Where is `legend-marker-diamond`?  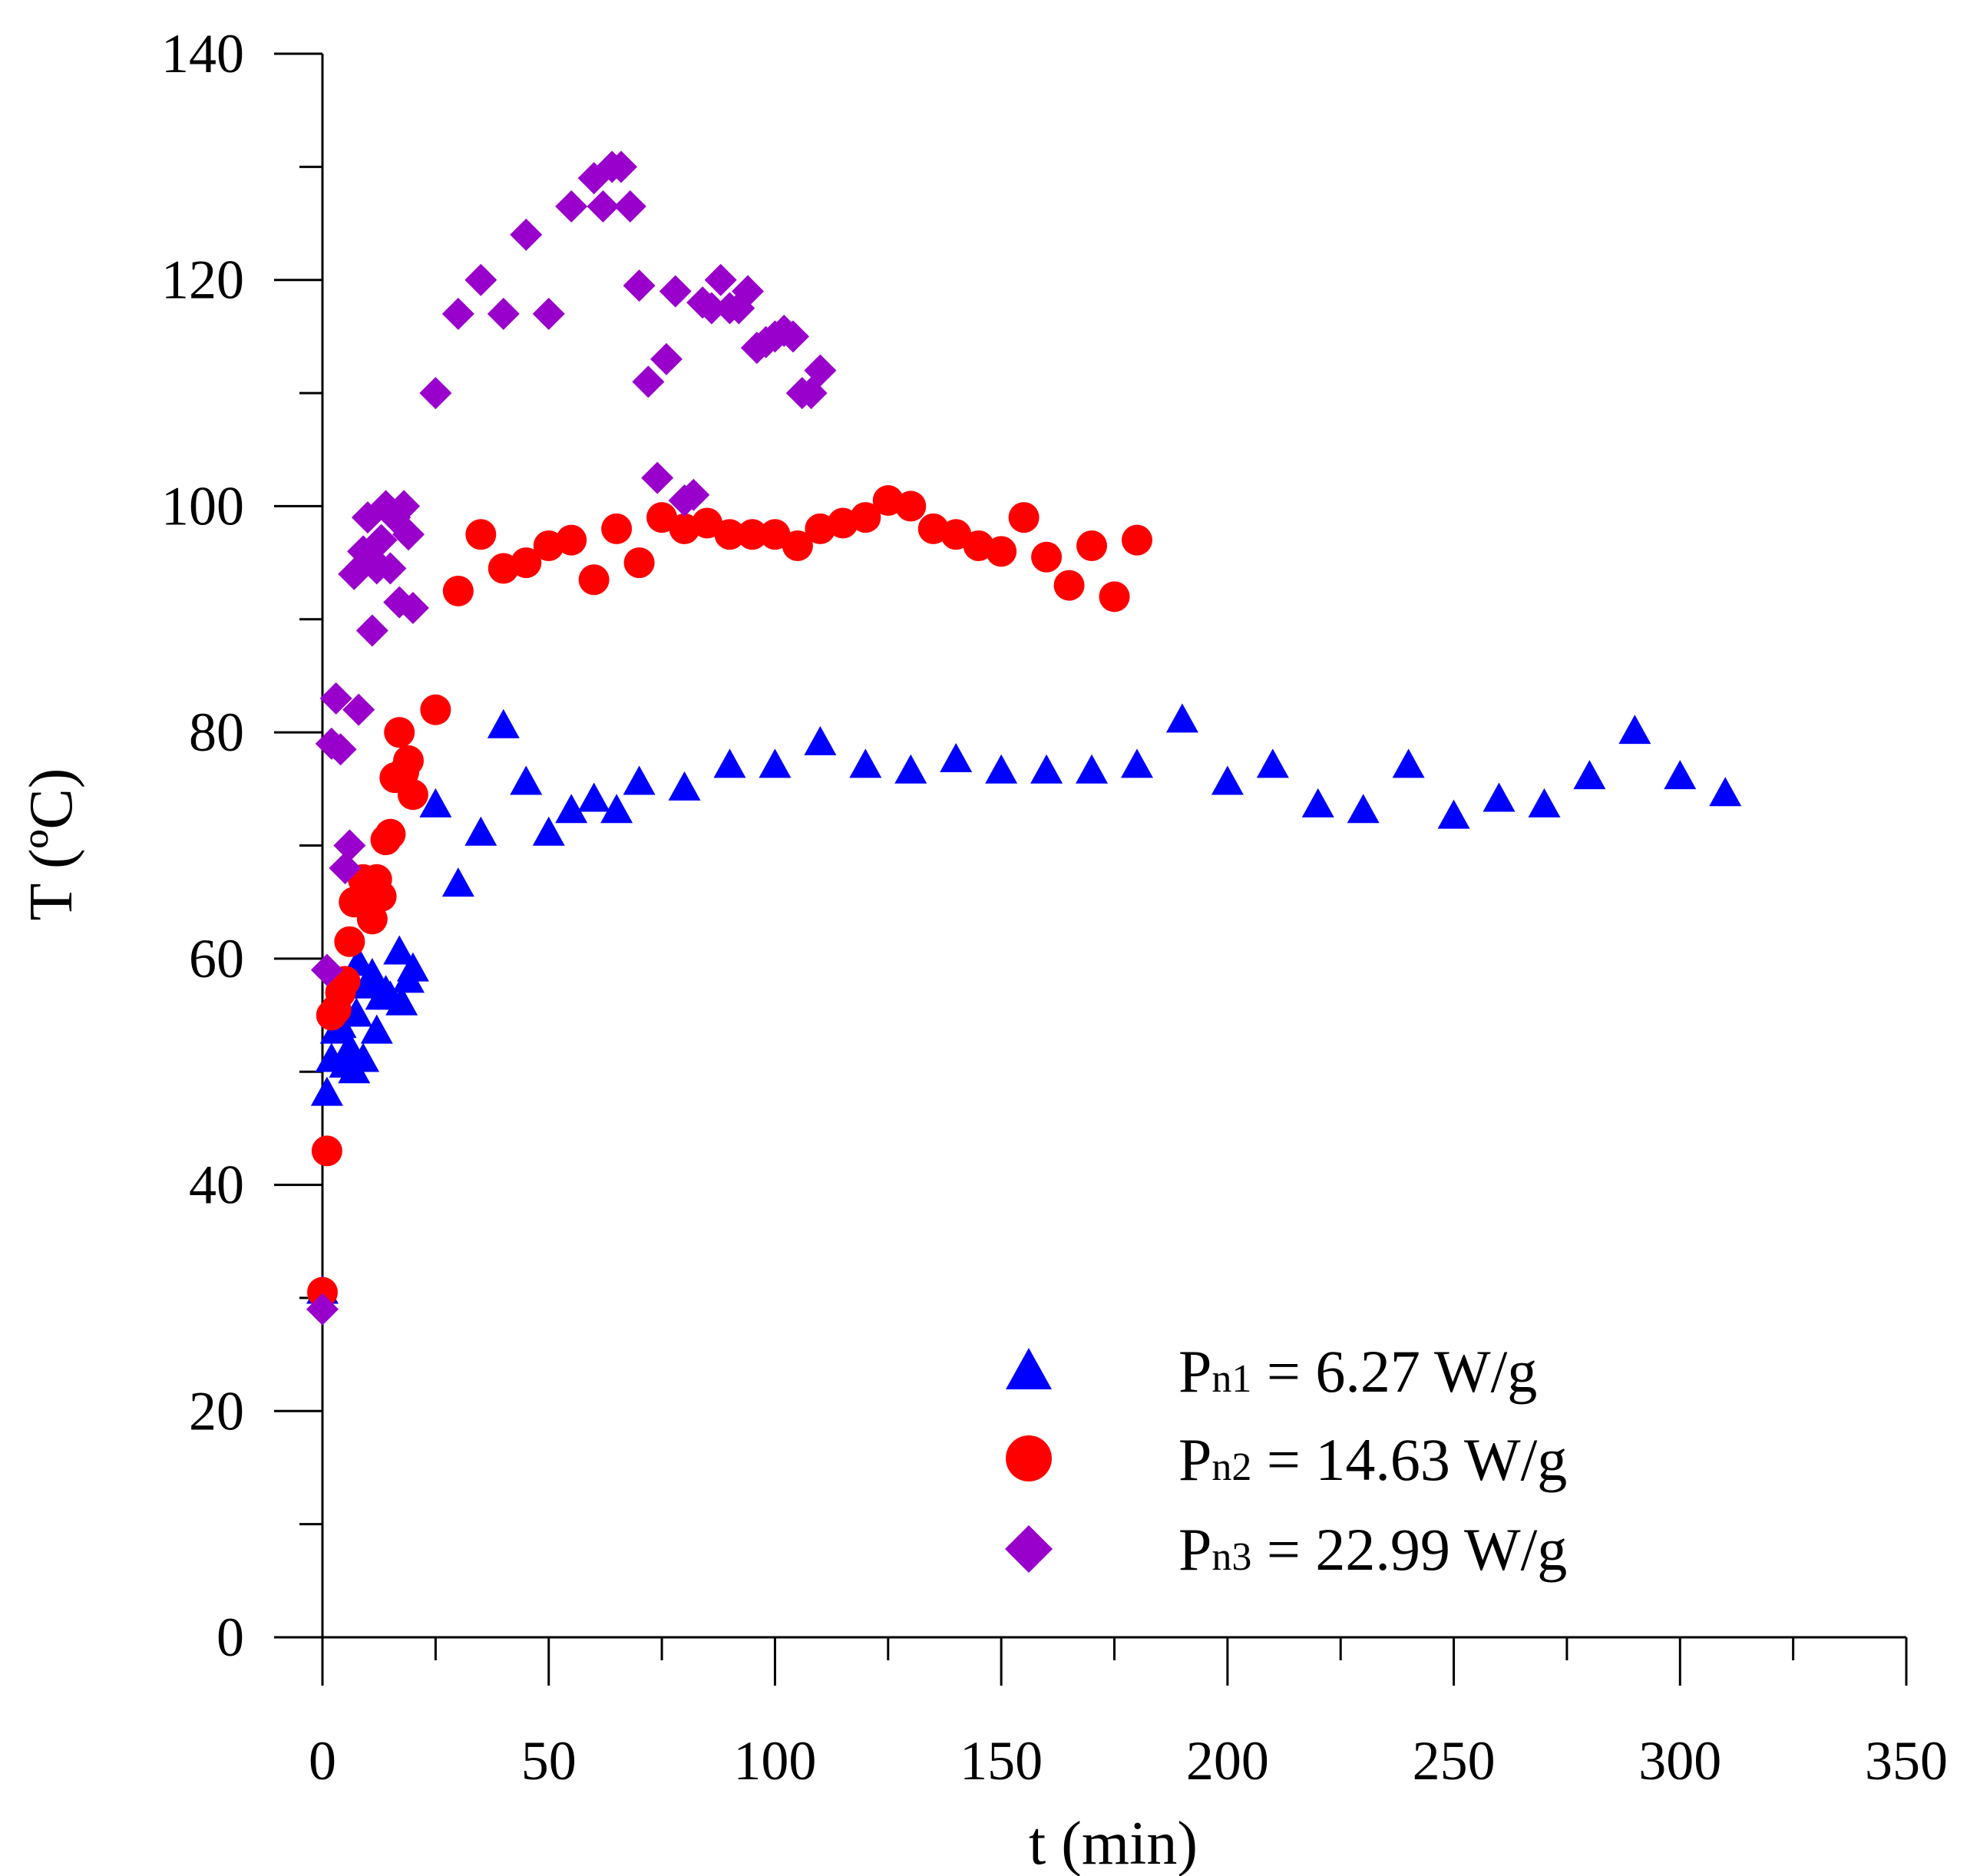 legend-marker-diamond is located at coordinates (1029, 1549).